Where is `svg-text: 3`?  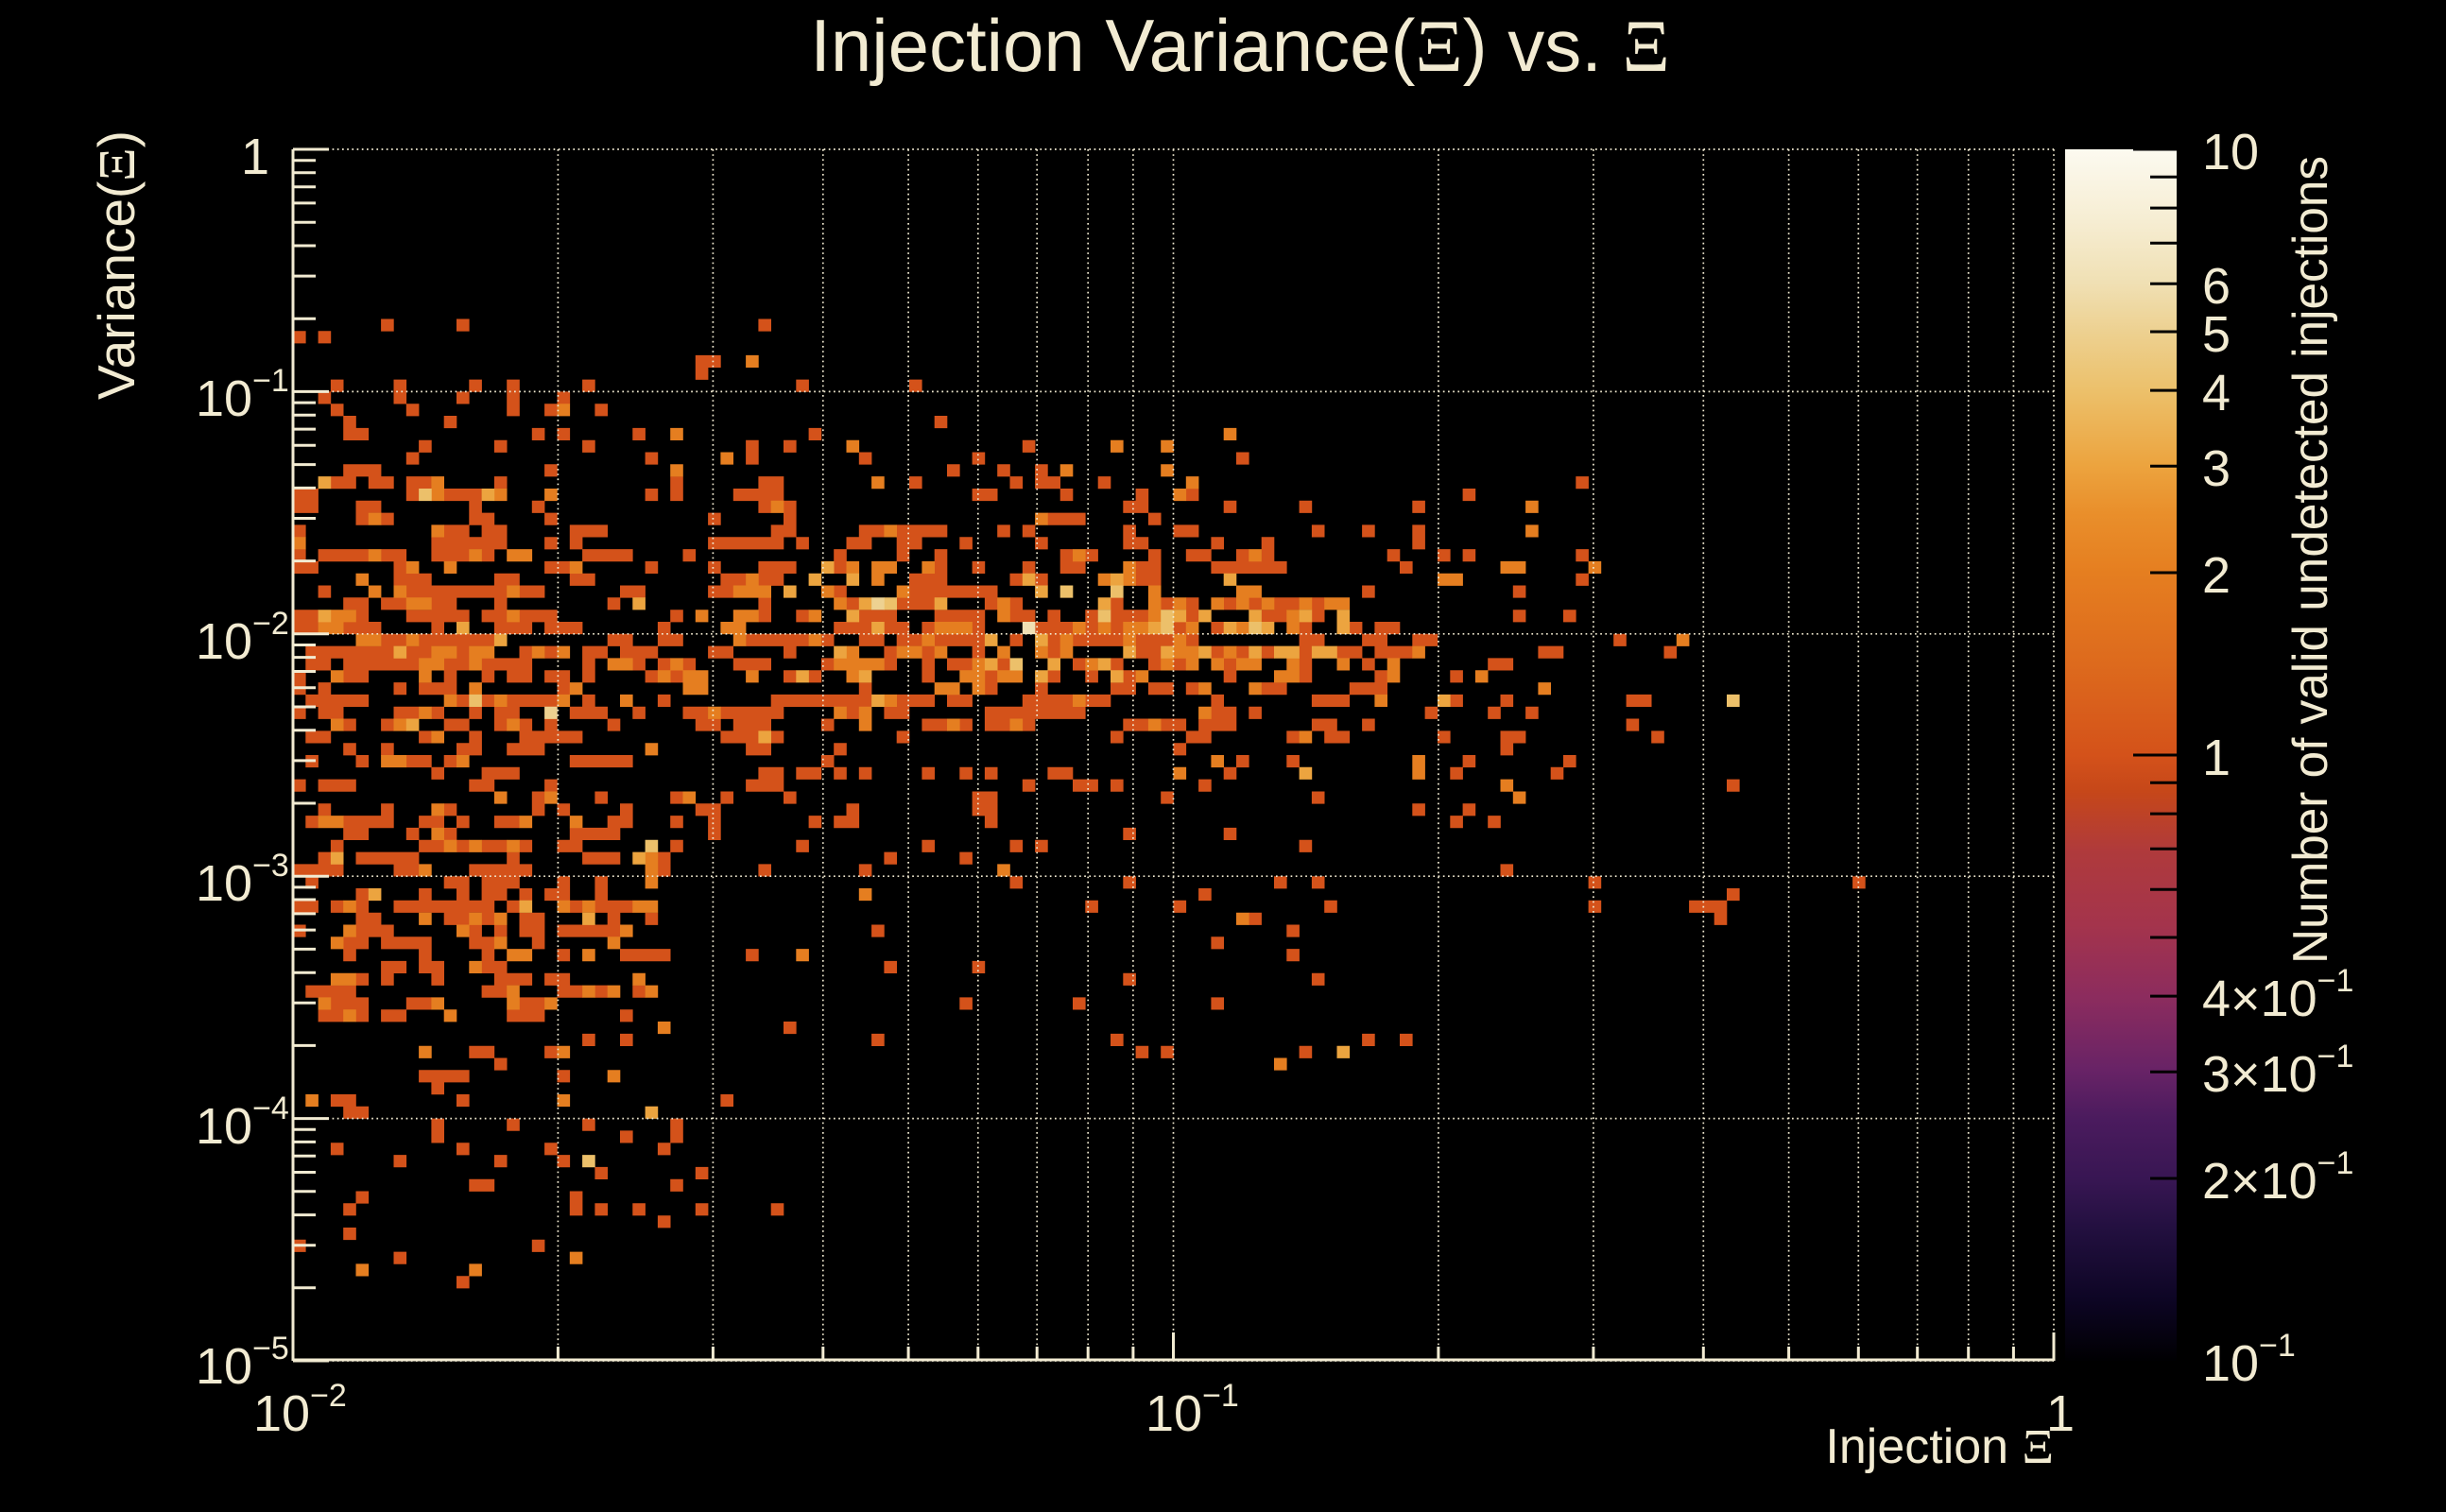
svg-text: 3 is located at coordinates (2216, 468).